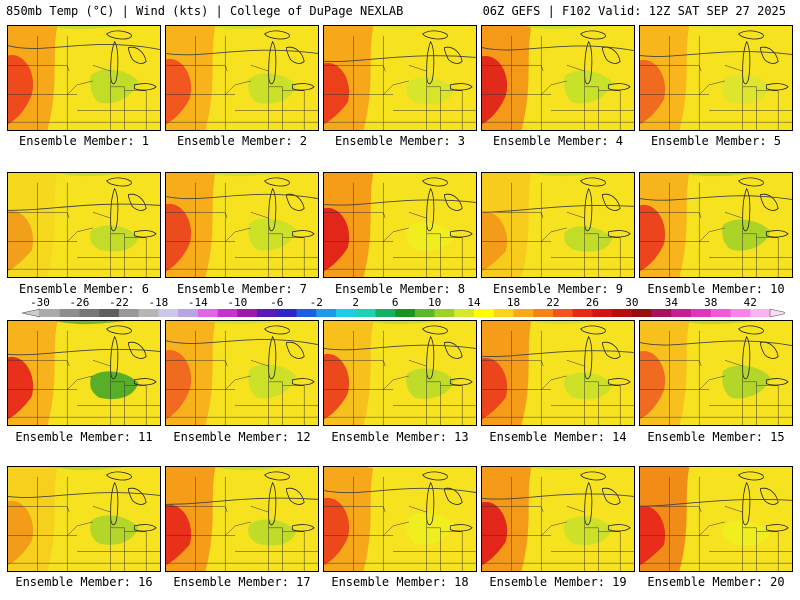  What do you see at coordinates (434, 303) in the screenshot?
I see `colorbar-tick-label: 10` at bounding box center [434, 303].